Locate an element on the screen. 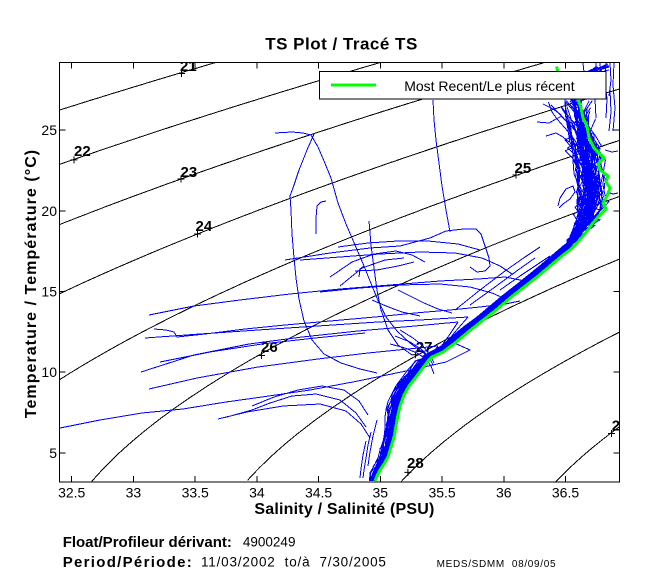 The image size is (650, 580). svg-text: 21 is located at coordinates (188, 66).